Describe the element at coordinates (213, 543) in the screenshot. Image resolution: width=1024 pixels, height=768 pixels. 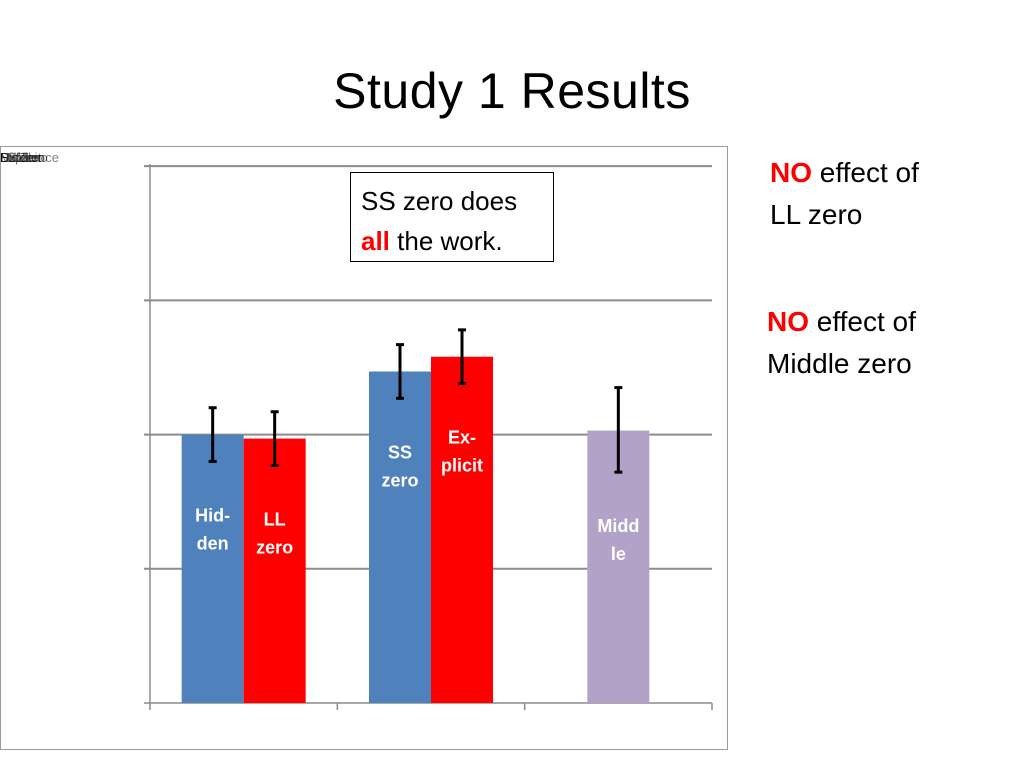
I see `bar-label: den` at that location.